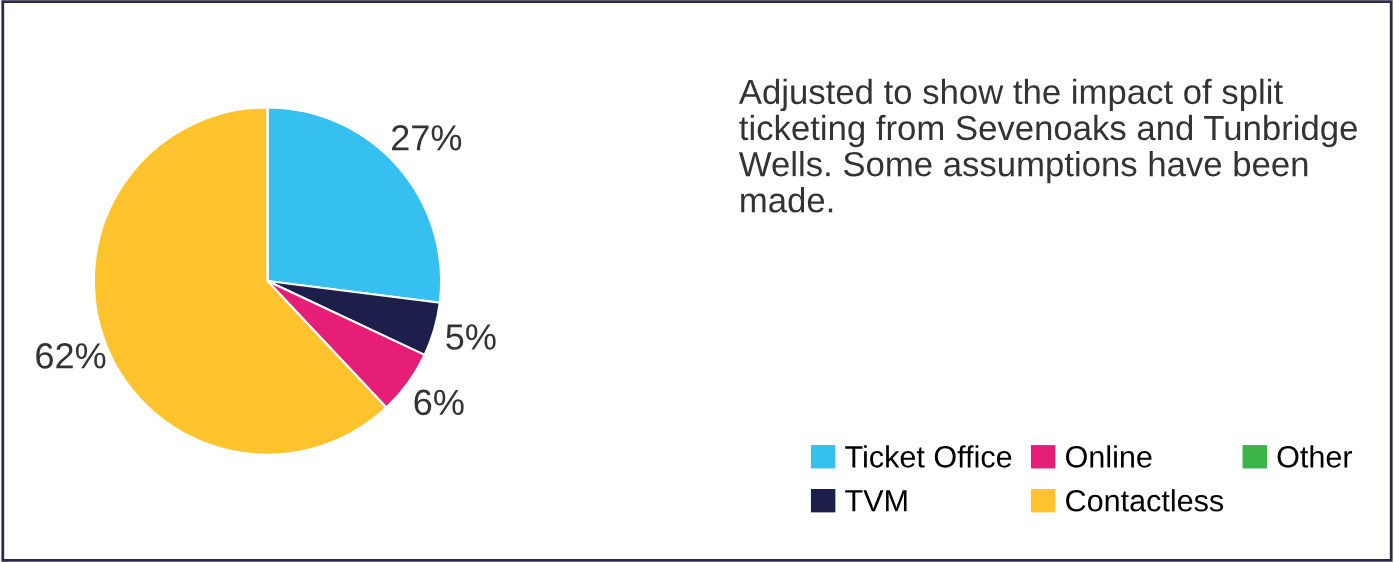 This screenshot has width=1394, height=562. Describe the element at coordinates (71, 356) in the screenshot. I see `data-label: 62%` at that location.